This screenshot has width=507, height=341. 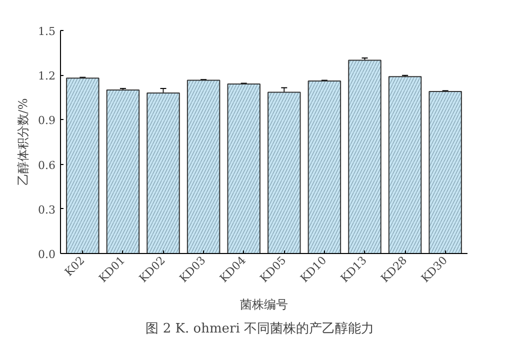 I want to click on y-axis-title: 乙醇体积分数/%, so click(x=23, y=142).